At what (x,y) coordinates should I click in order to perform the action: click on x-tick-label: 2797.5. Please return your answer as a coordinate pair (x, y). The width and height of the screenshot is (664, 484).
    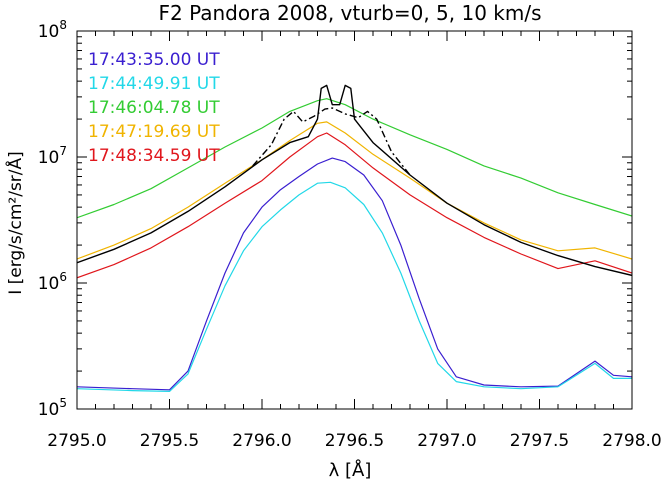
    Looking at the image, I should click on (539, 441).